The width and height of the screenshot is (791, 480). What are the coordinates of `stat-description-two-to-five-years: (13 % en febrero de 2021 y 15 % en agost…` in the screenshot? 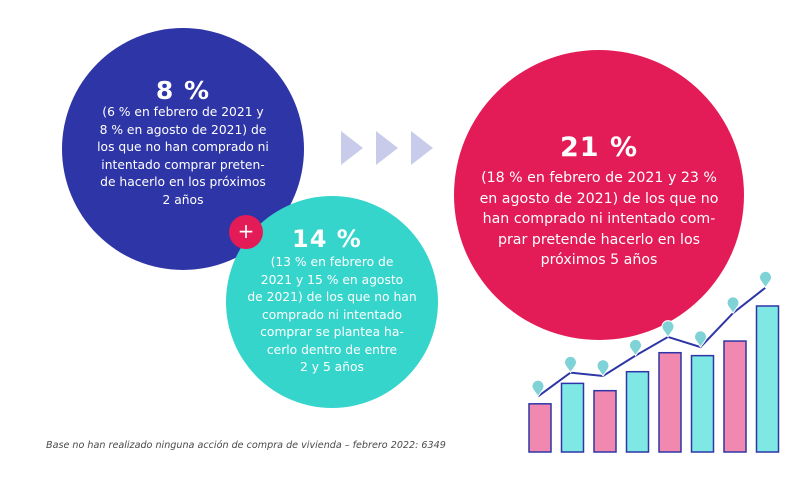 It's located at (332, 314).